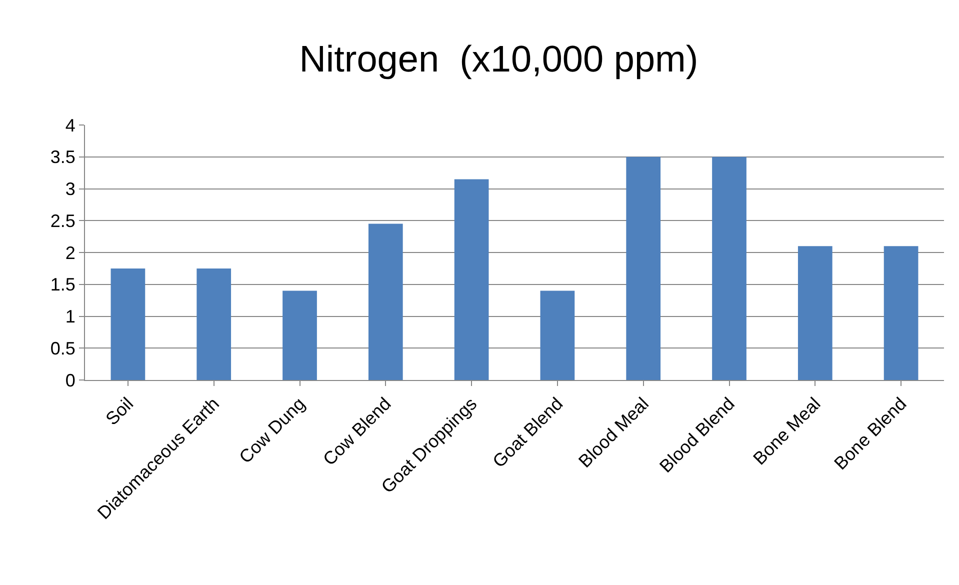 The height and width of the screenshot is (585, 959). Describe the element at coordinates (70, 380) in the screenshot. I see `y-tick-label: 0` at that location.